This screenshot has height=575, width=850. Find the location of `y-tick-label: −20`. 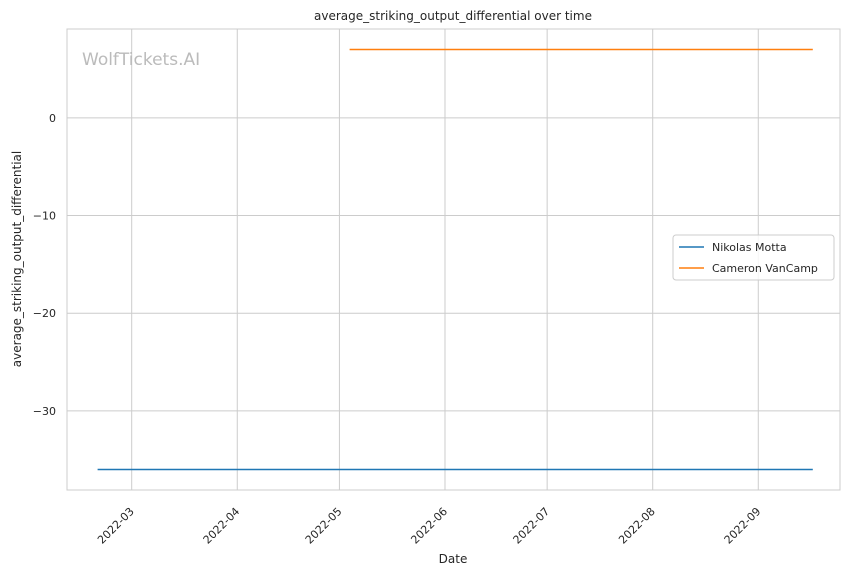

y-tick-label: −20 is located at coordinates (44, 313).